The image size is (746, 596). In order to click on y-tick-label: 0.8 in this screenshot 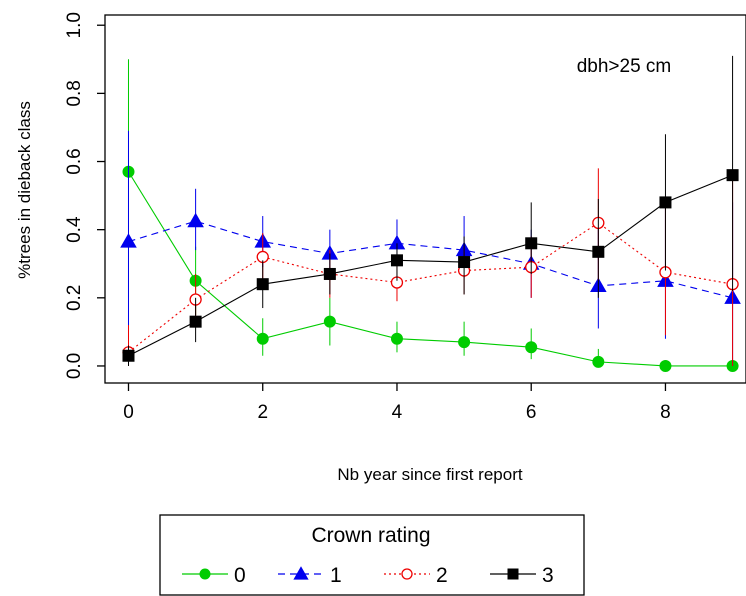, I will do `click(74, 93)`.